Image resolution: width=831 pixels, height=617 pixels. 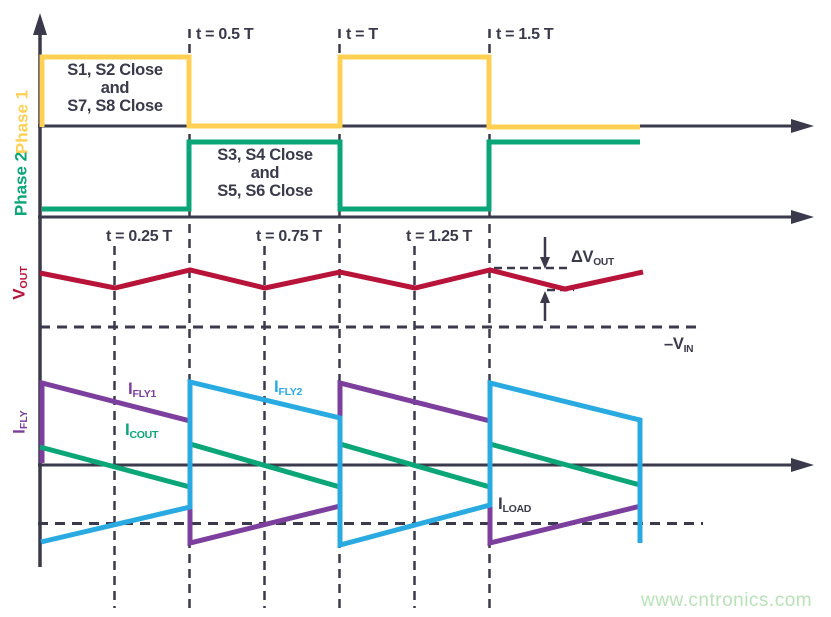 I want to click on phase1-switch-line2: and, so click(x=115, y=88).